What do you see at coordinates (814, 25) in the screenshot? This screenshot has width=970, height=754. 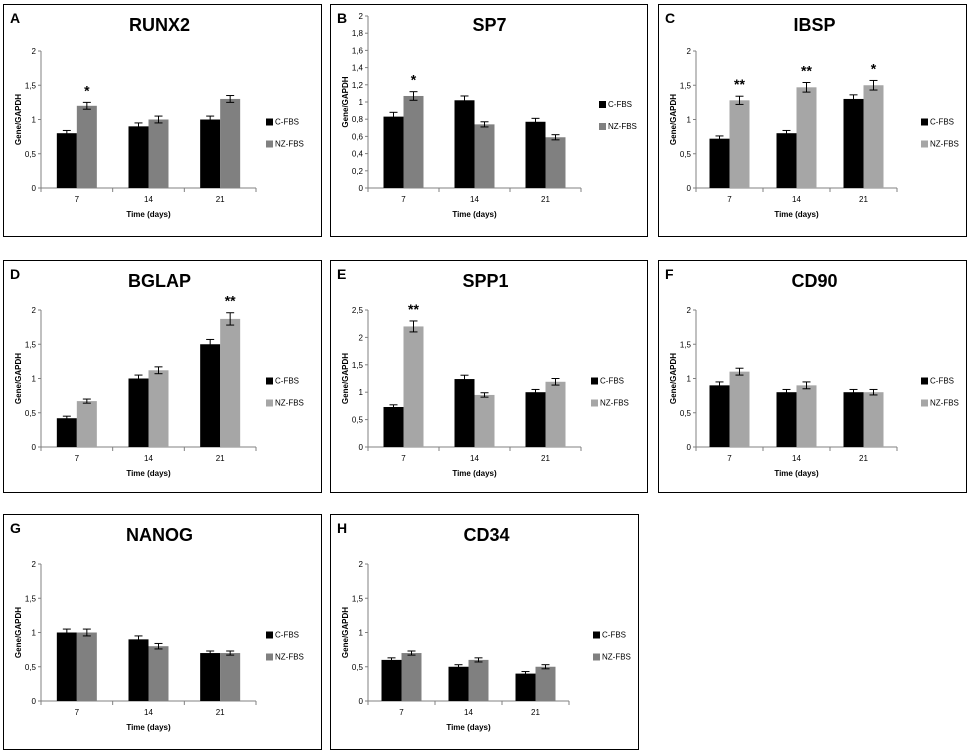 I see `chart-title: IBSP` at bounding box center [814, 25].